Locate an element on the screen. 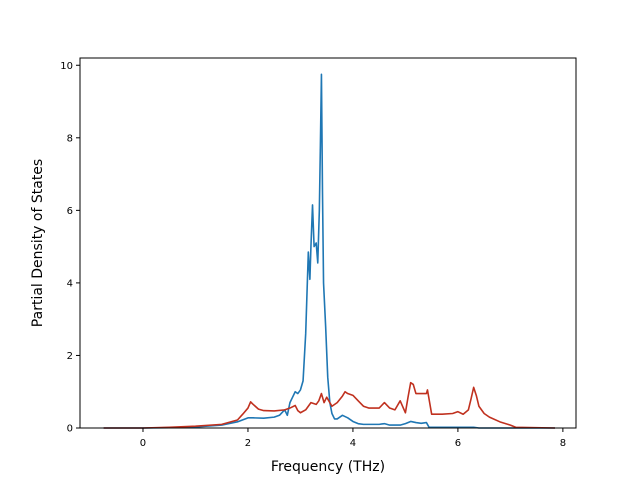 The width and height of the screenshot is (640, 480). y-tick-label: 10 is located at coordinates (66, 66).